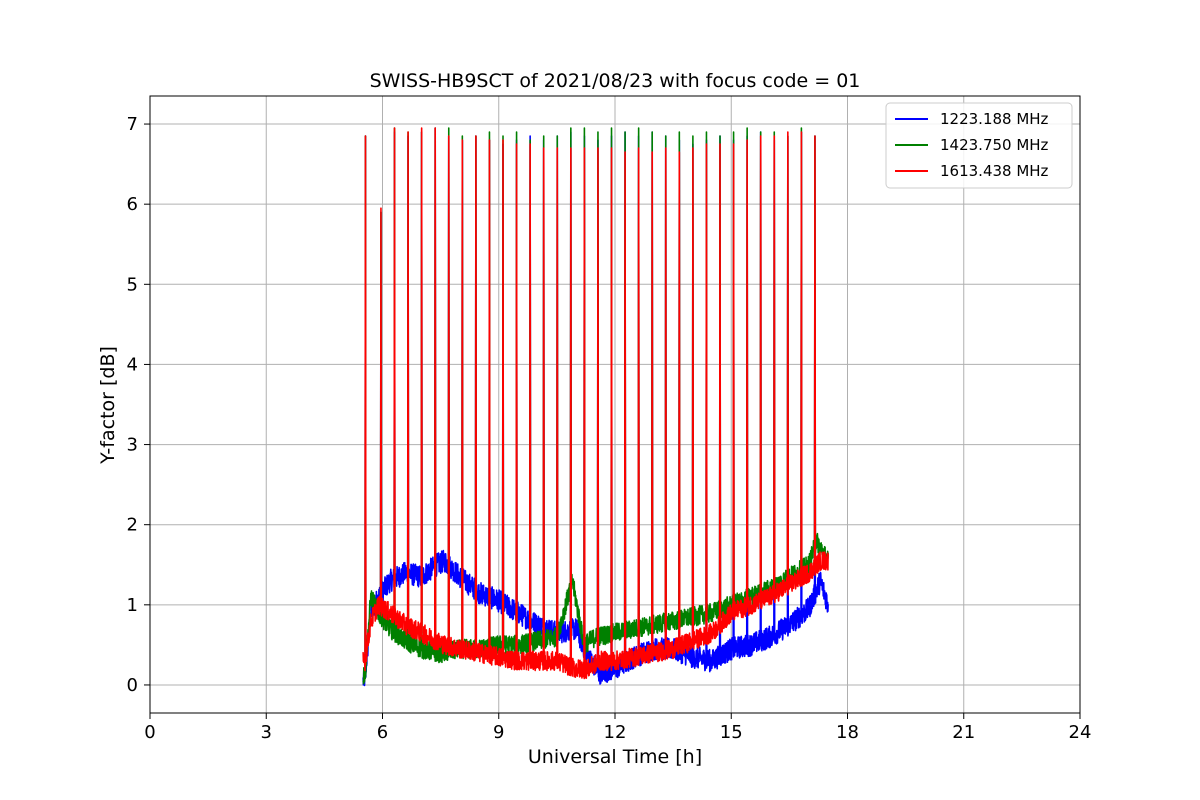  Describe the element at coordinates (382, 732) in the screenshot. I see `x-tick-label: 6` at that location.